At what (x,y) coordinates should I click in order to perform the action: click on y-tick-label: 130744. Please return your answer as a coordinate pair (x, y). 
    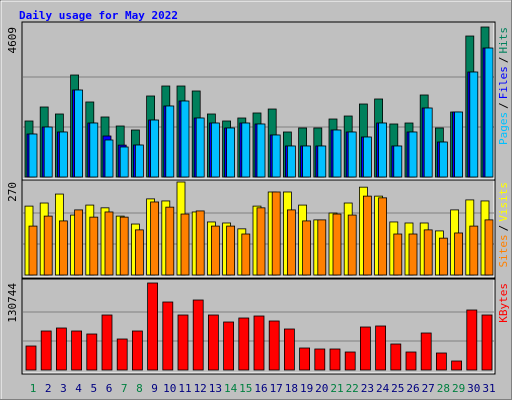
    Looking at the image, I should click on (12, 303).